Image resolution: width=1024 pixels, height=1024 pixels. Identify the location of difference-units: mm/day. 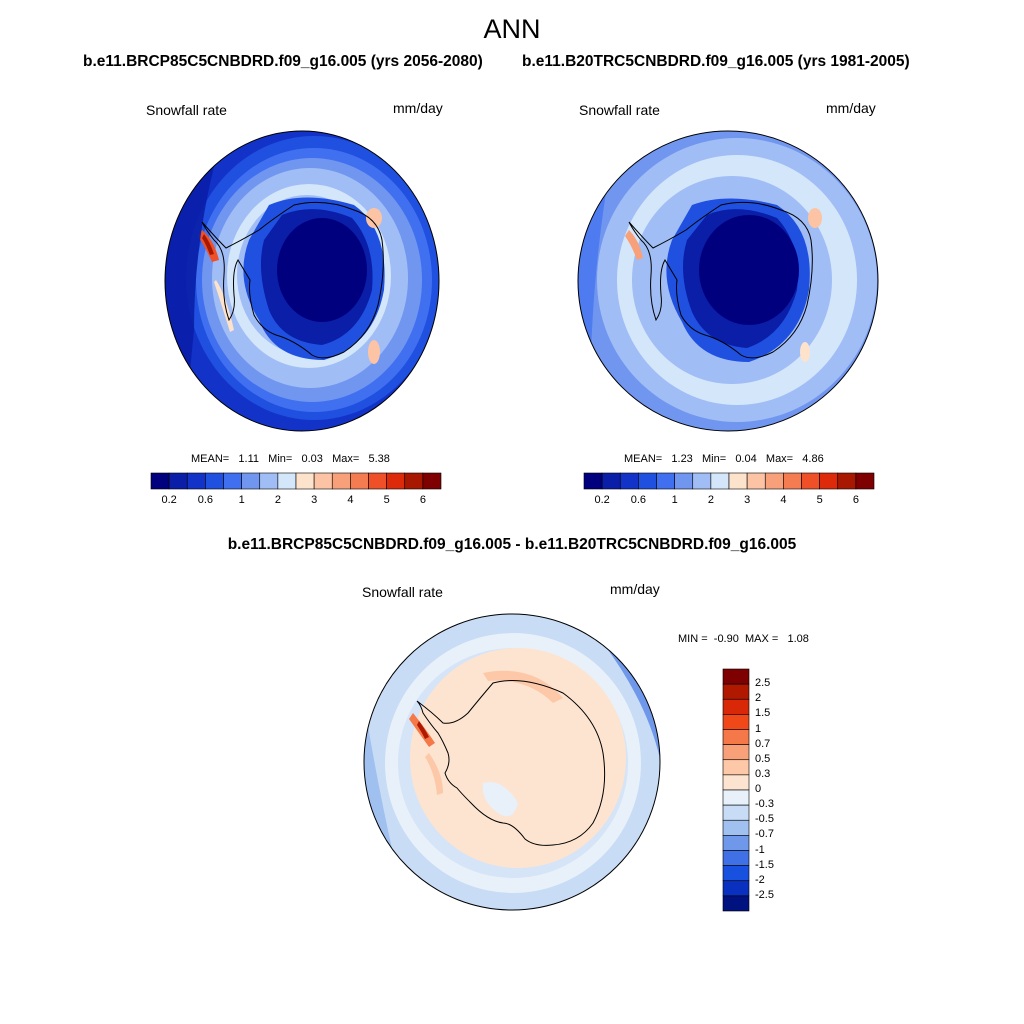
(635, 589).